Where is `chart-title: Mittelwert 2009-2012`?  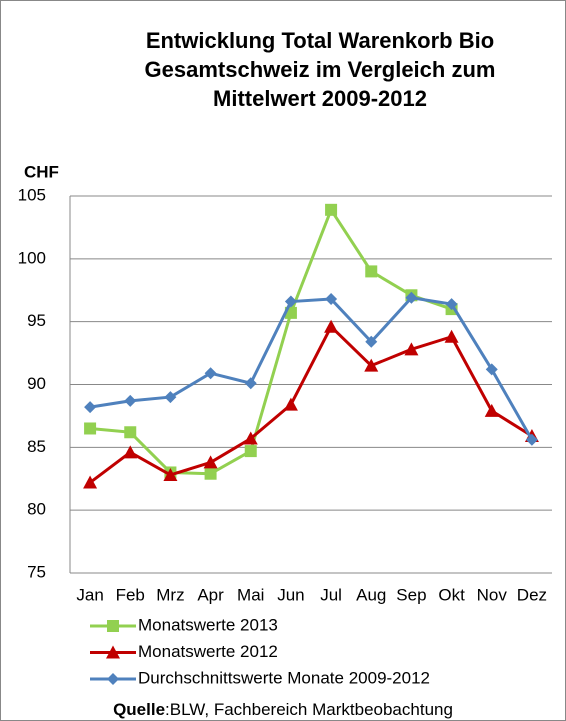 chart-title: Mittelwert 2009-2012 is located at coordinates (320, 98).